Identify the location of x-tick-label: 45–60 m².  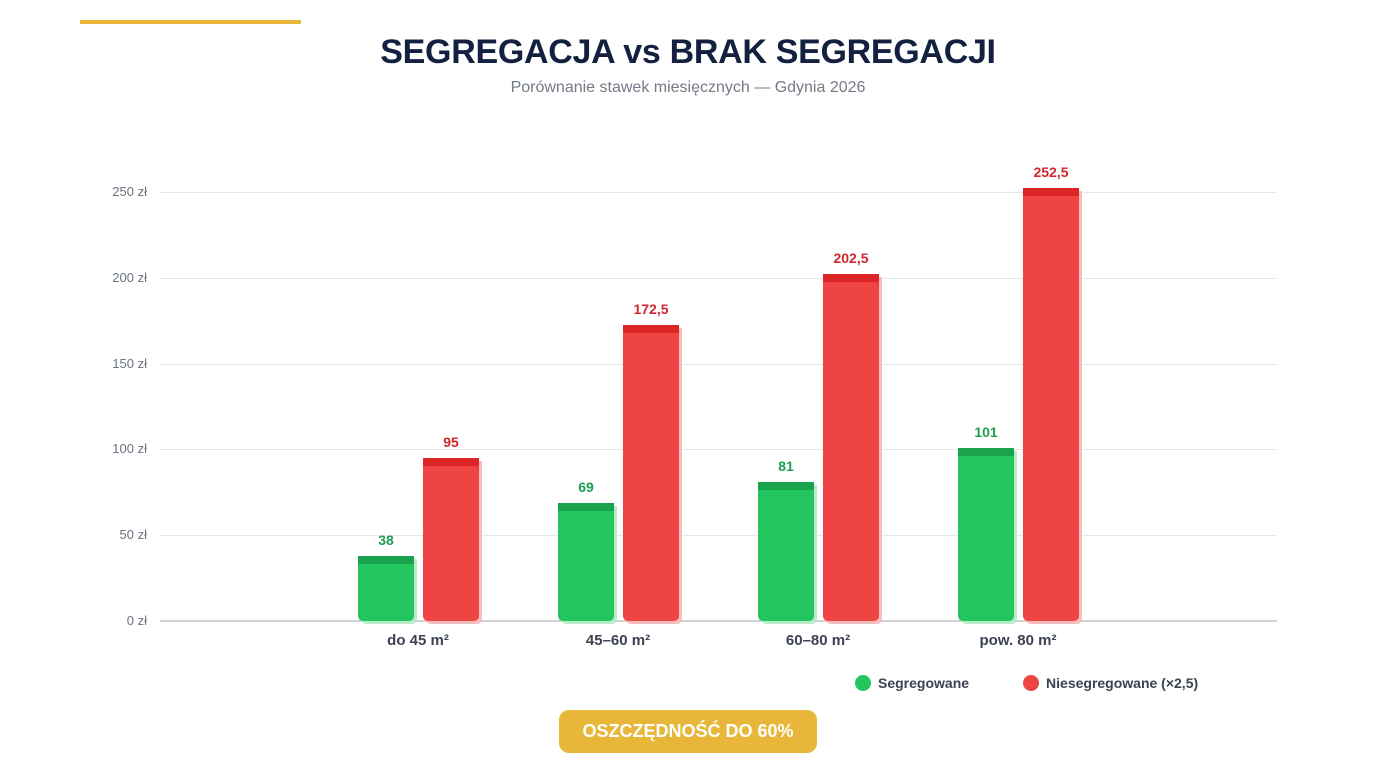
(618, 640).